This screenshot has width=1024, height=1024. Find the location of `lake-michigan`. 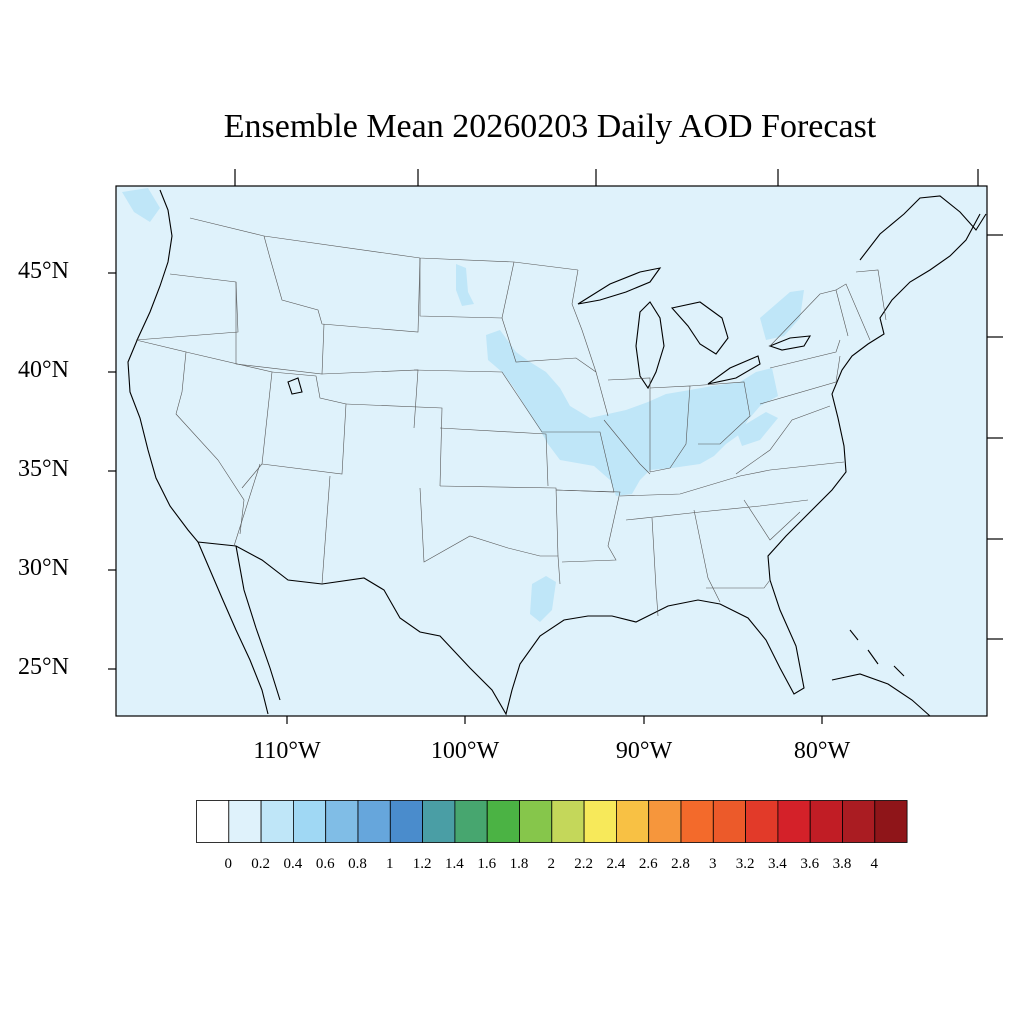

lake-michigan is located at coordinates (650, 345).